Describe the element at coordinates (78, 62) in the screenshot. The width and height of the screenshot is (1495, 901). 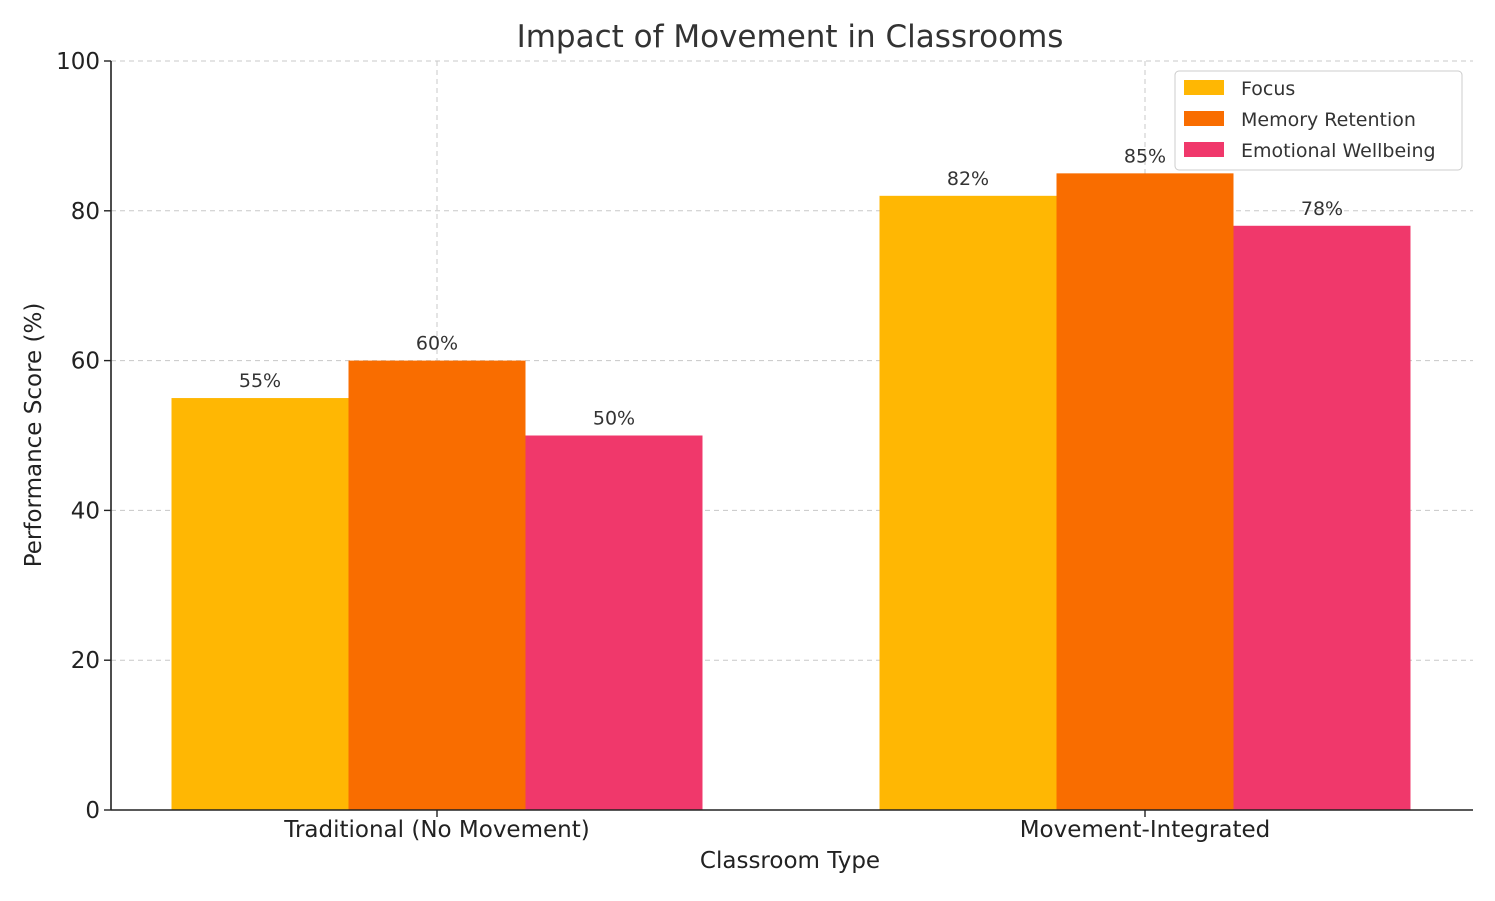
I see `y-tick-label: 100` at that location.